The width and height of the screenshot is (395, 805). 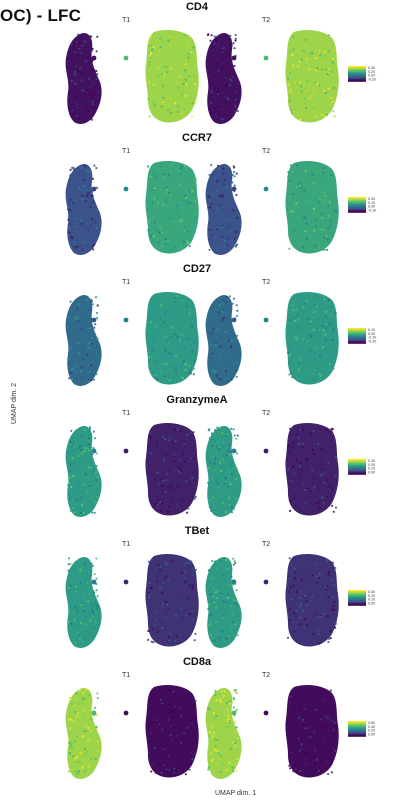 I want to click on row-title: GranzymeA, so click(x=196, y=400).